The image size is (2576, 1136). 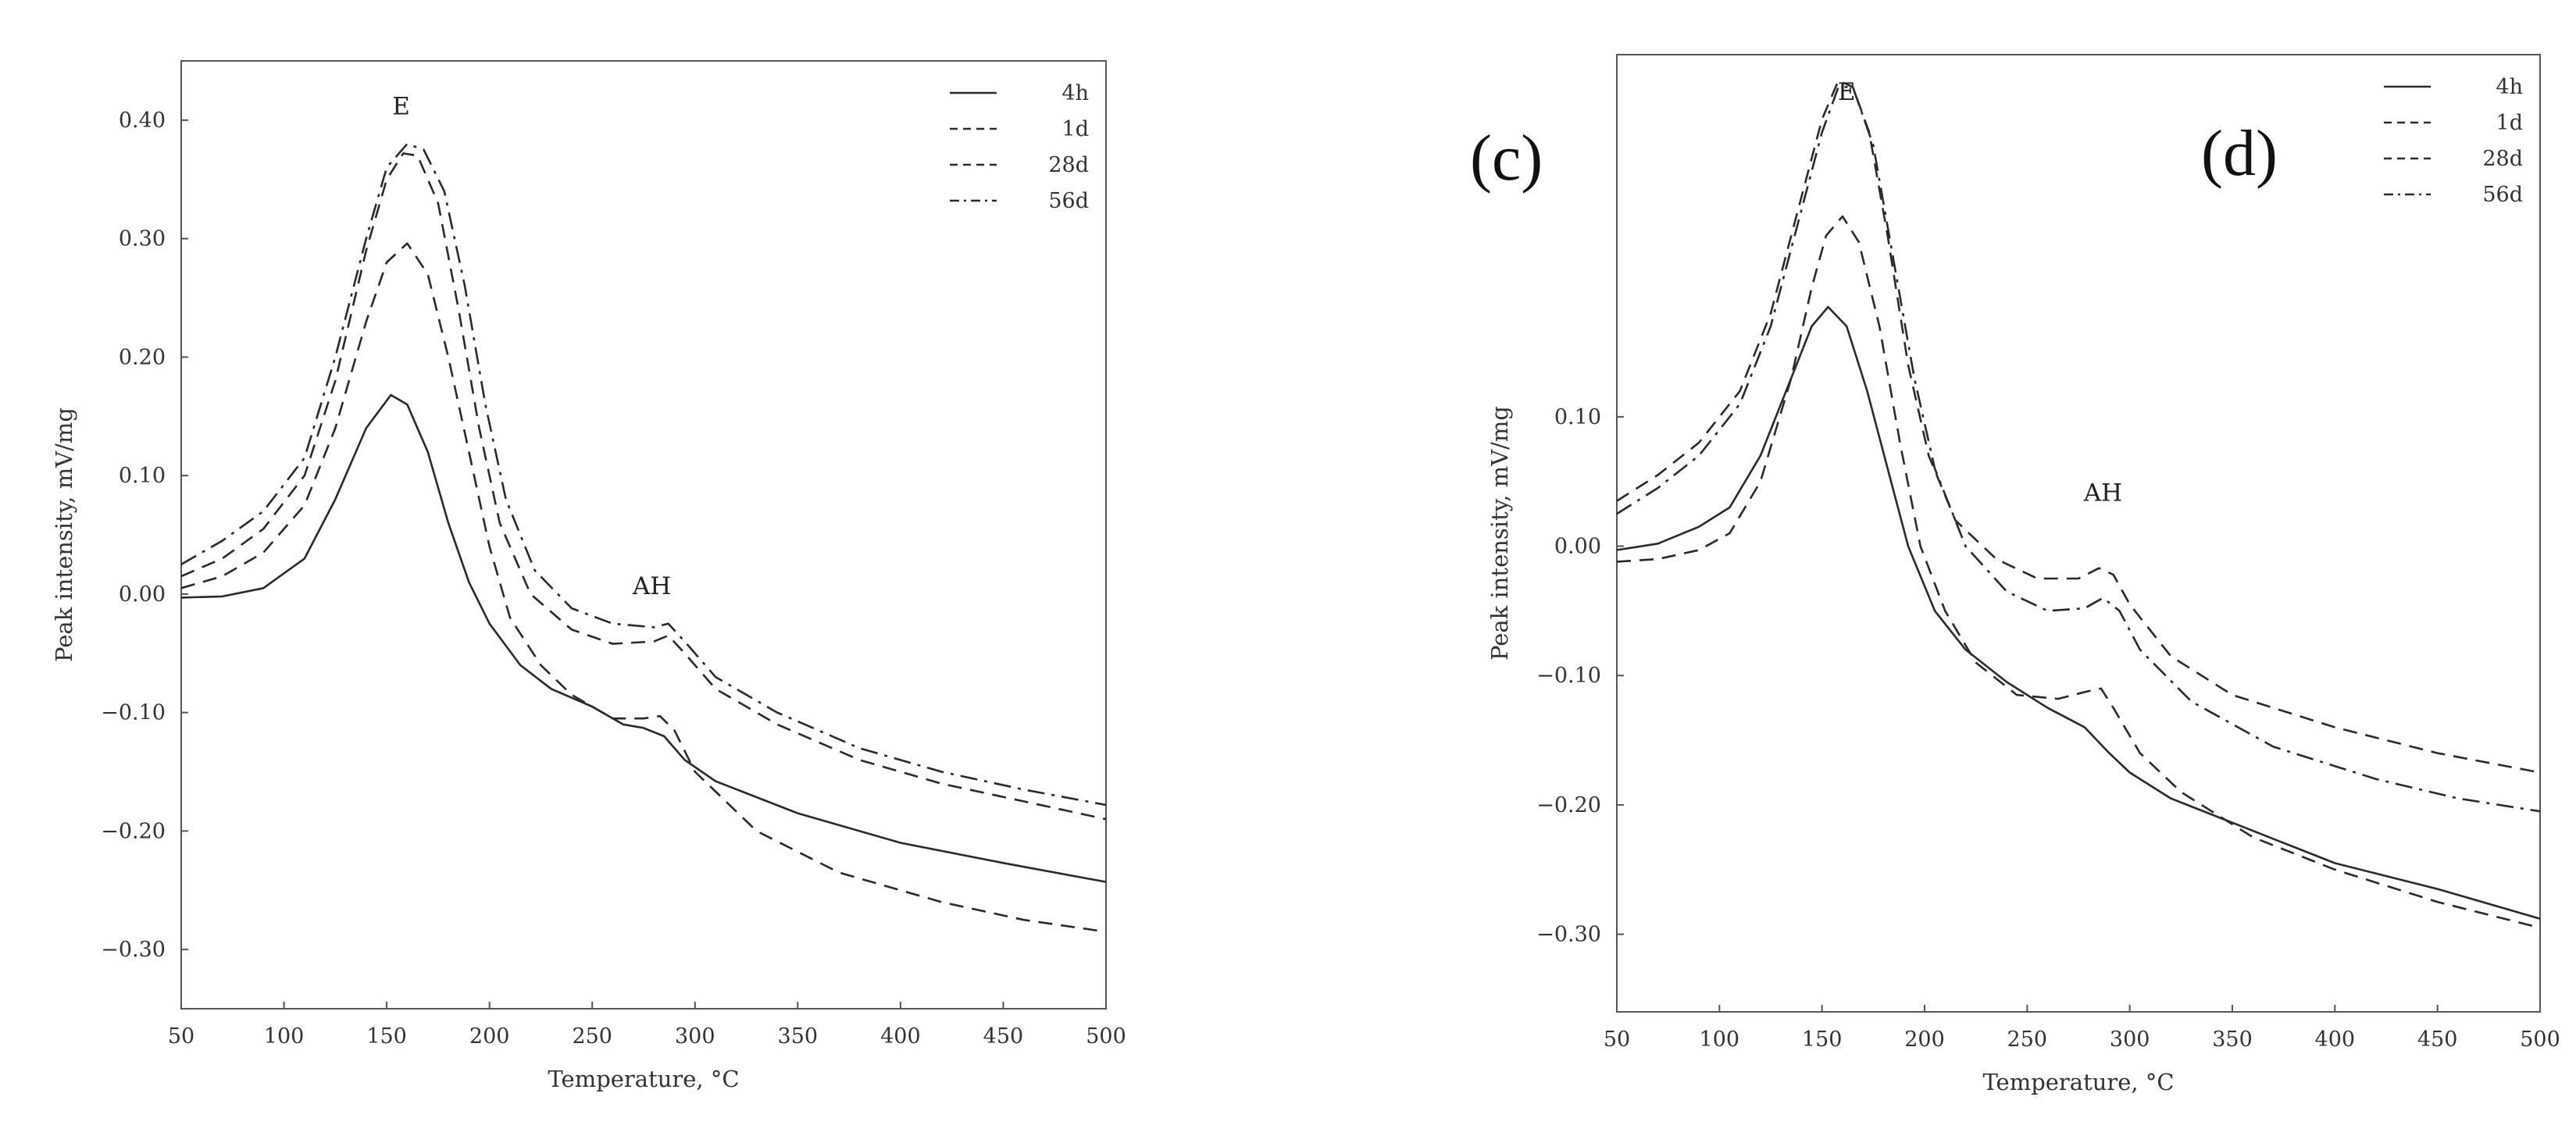 I want to click on y-tick-label: 0.30, so click(x=142, y=239).